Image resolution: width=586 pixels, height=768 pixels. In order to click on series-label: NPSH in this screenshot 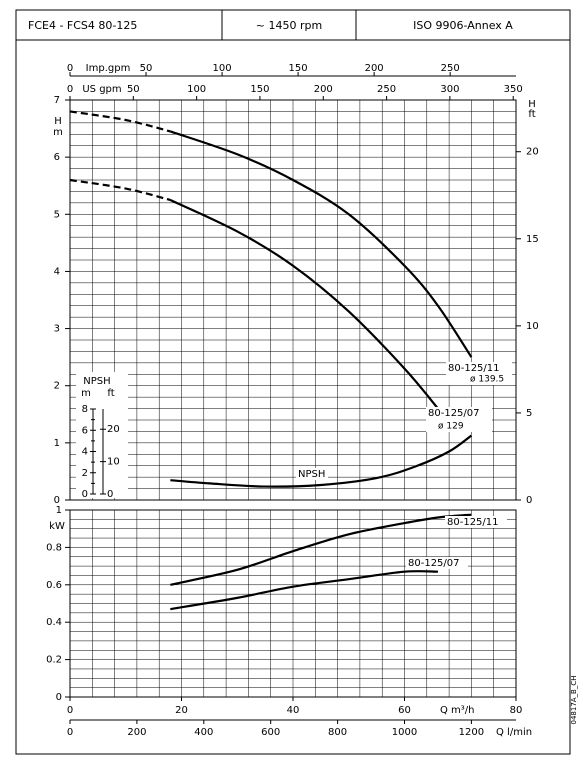, I will do `click(311, 474)`.